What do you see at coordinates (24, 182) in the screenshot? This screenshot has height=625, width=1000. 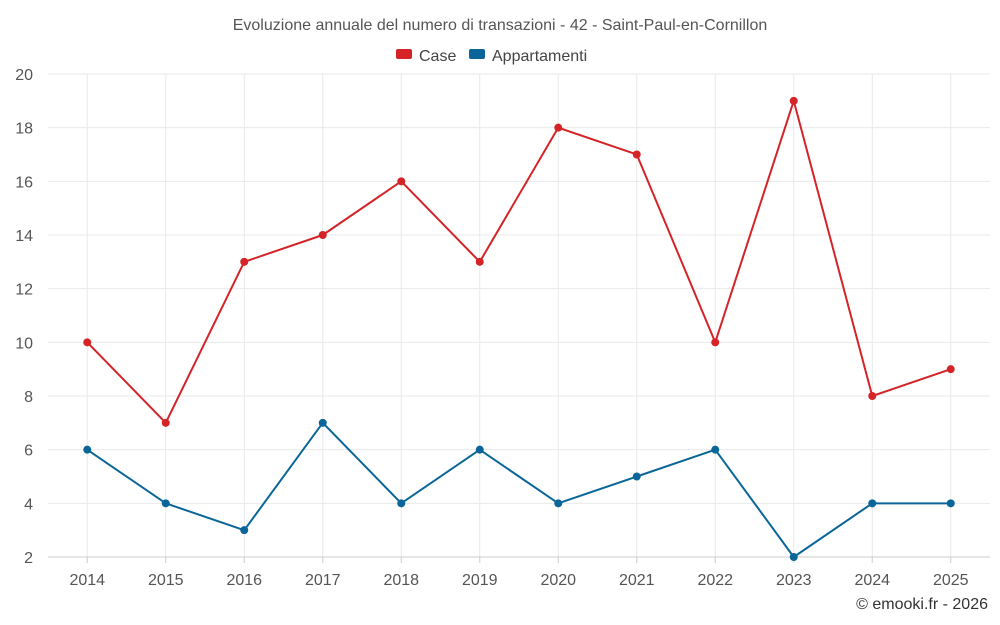 I see `y-tick-label: 16` at bounding box center [24, 182].